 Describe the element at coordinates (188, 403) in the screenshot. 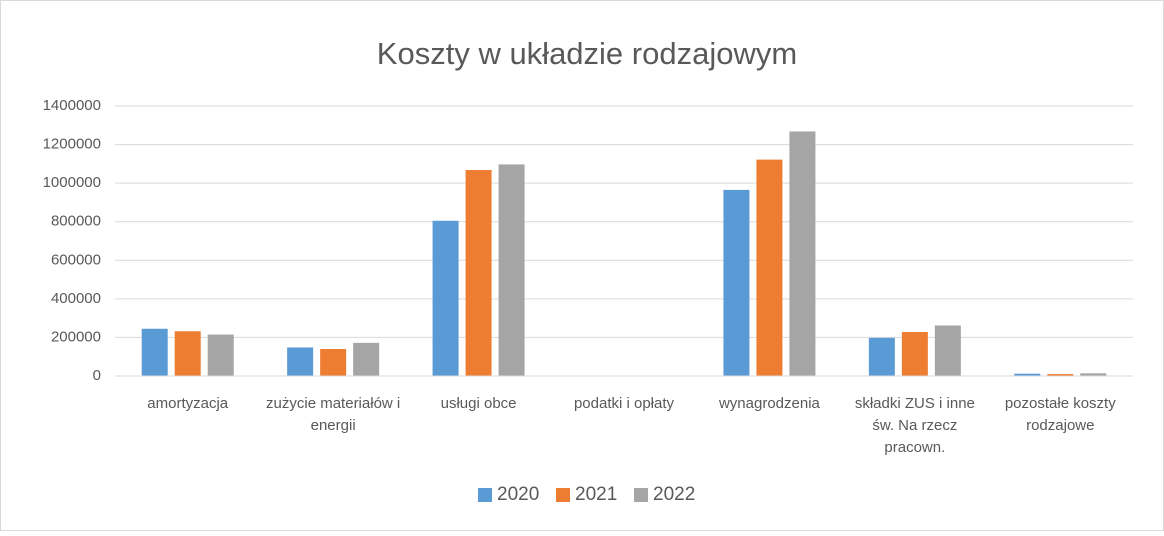

I see `x-tick-label: amortyzacja` at that location.